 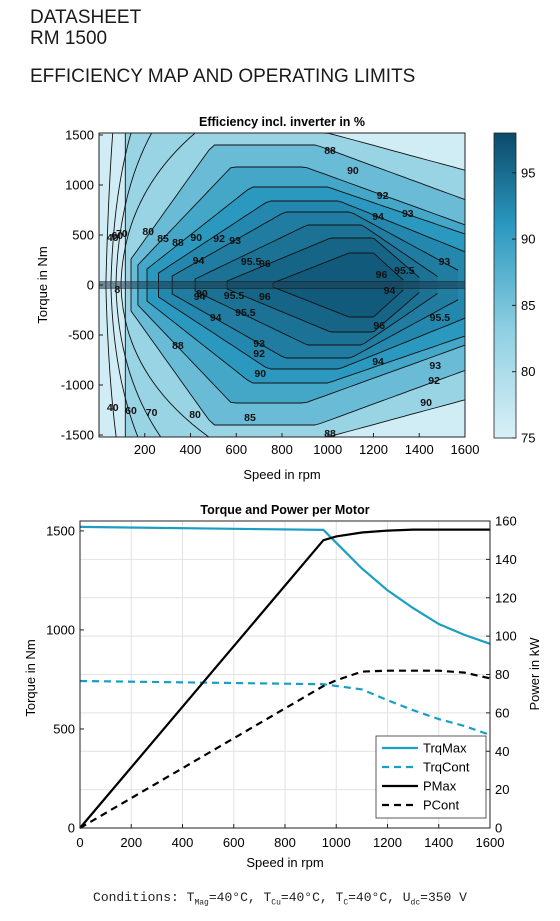 I want to click on tp-y2-tick-label: 140, so click(x=506, y=559).